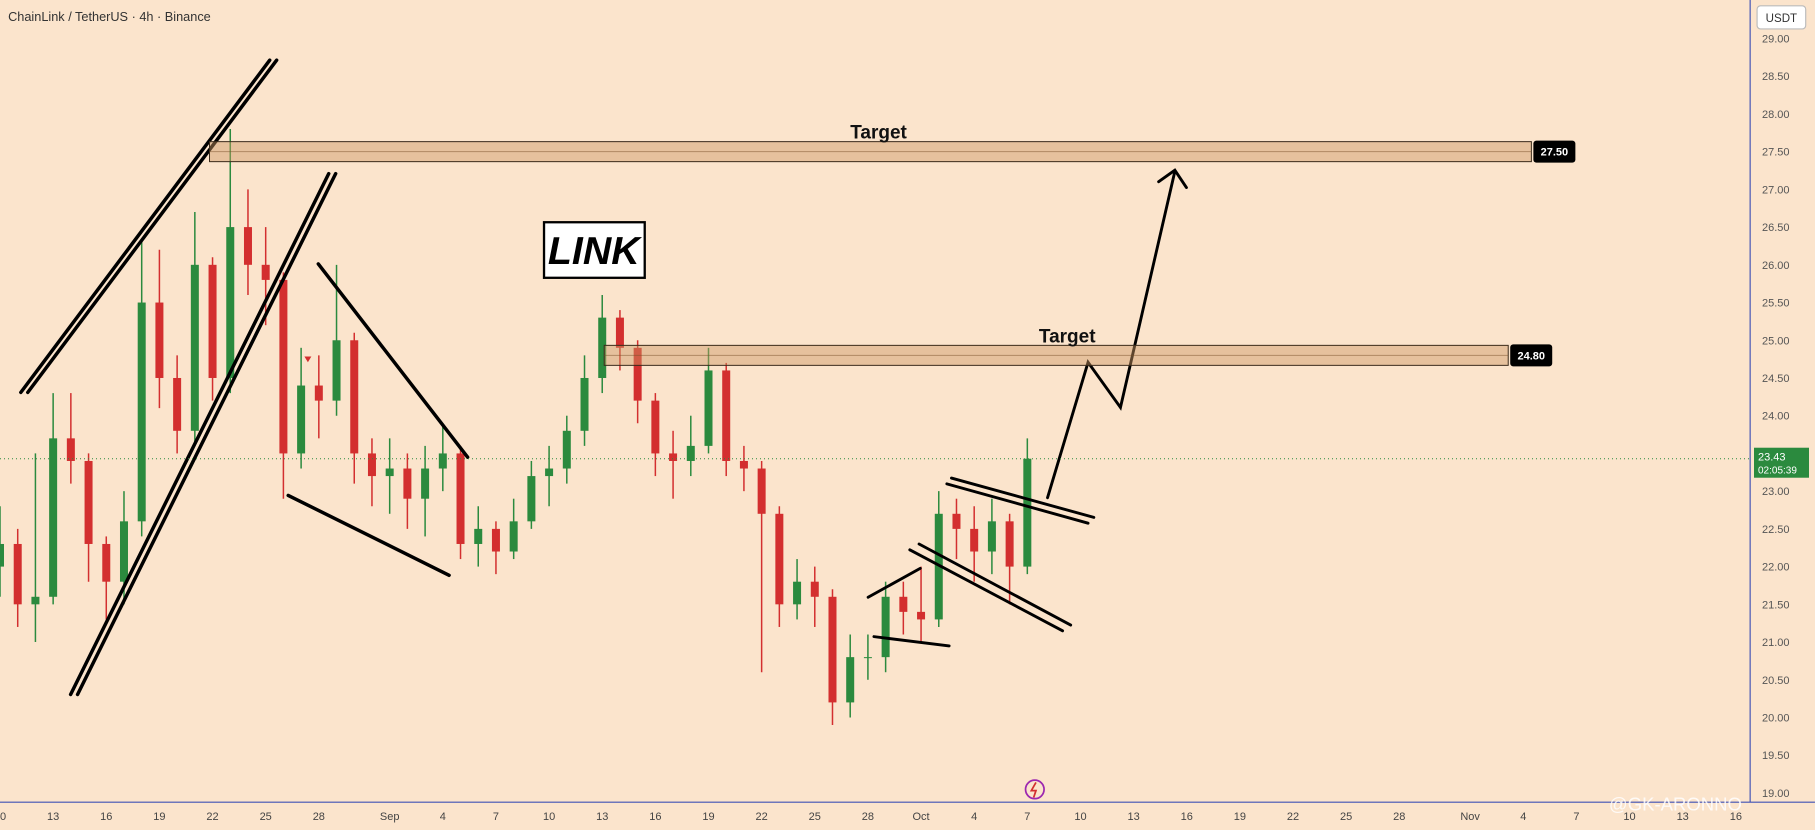  I want to click on annotation: LINK, so click(595, 251).